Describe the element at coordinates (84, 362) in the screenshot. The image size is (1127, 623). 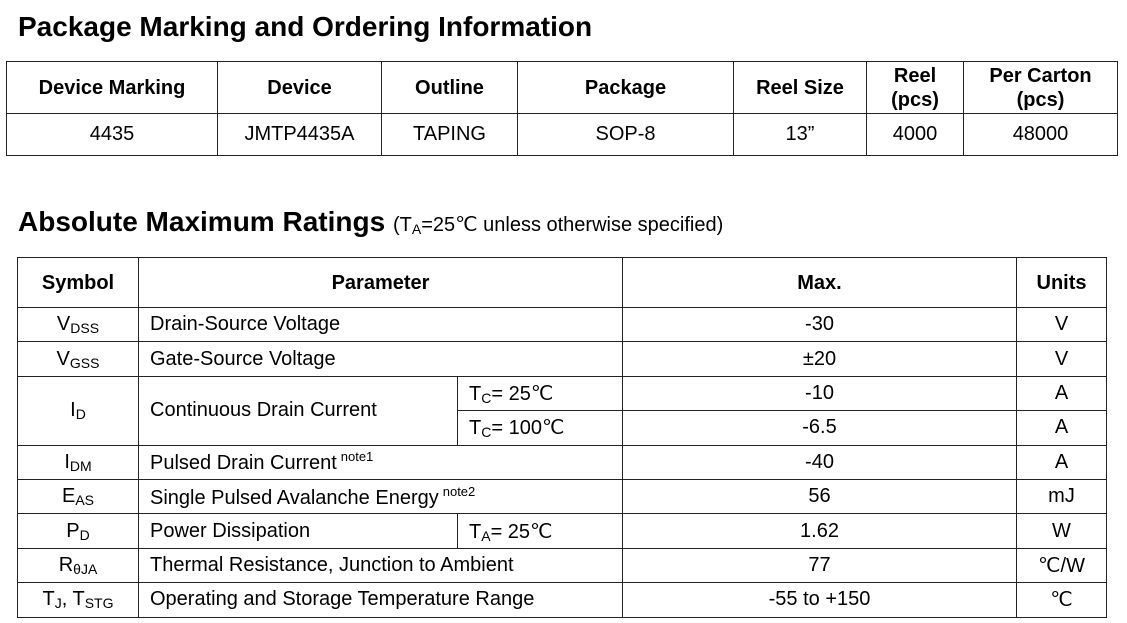
I see `symbol-subscript: GSS` at that location.